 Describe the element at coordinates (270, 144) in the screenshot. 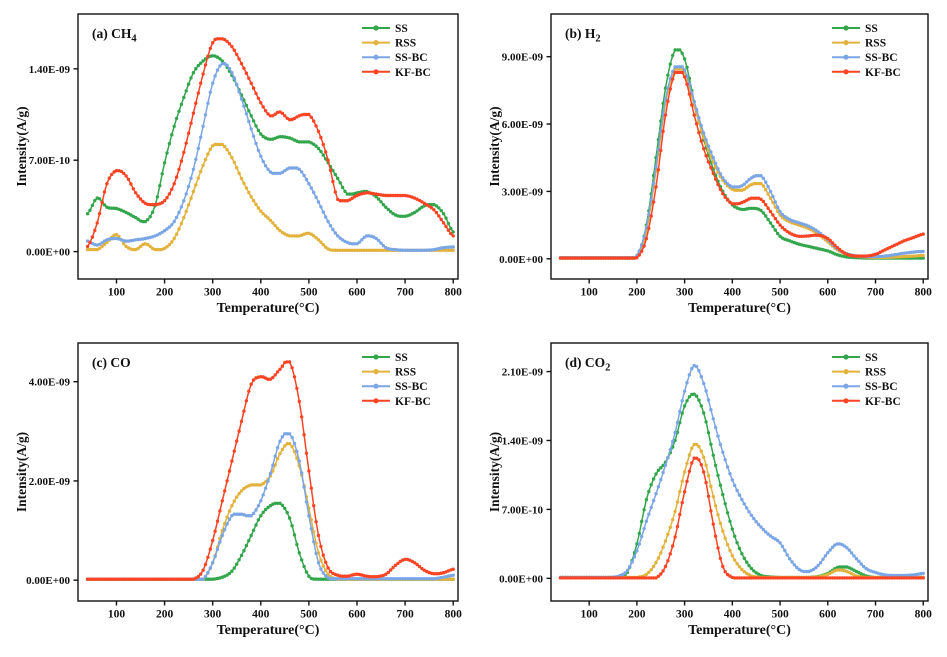

I see `series-SS` at that location.